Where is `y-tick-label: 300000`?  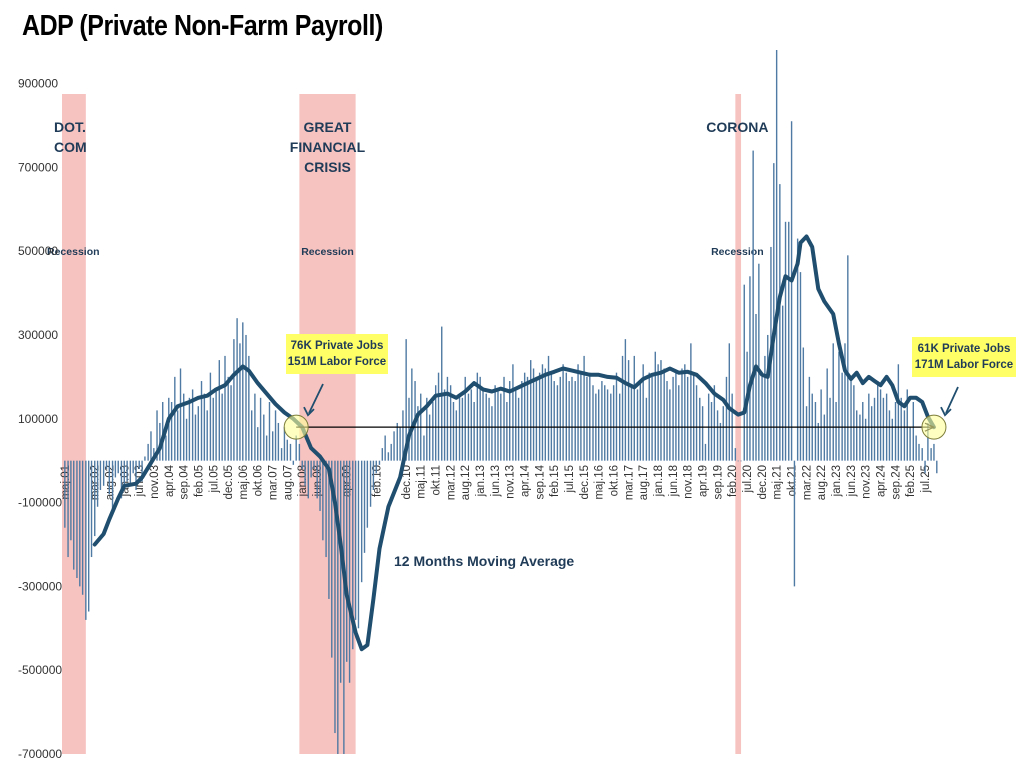 y-tick-label: 300000 is located at coordinates (38, 335).